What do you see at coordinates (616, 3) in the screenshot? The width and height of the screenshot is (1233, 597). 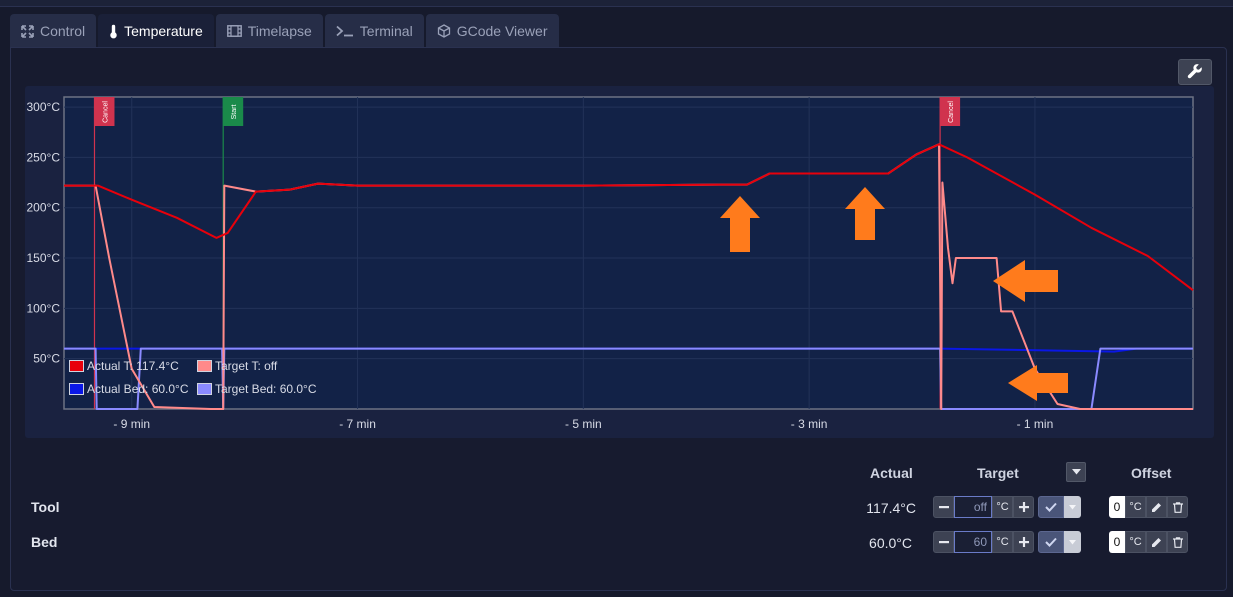 I see `top-navbar` at bounding box center [616, 3].